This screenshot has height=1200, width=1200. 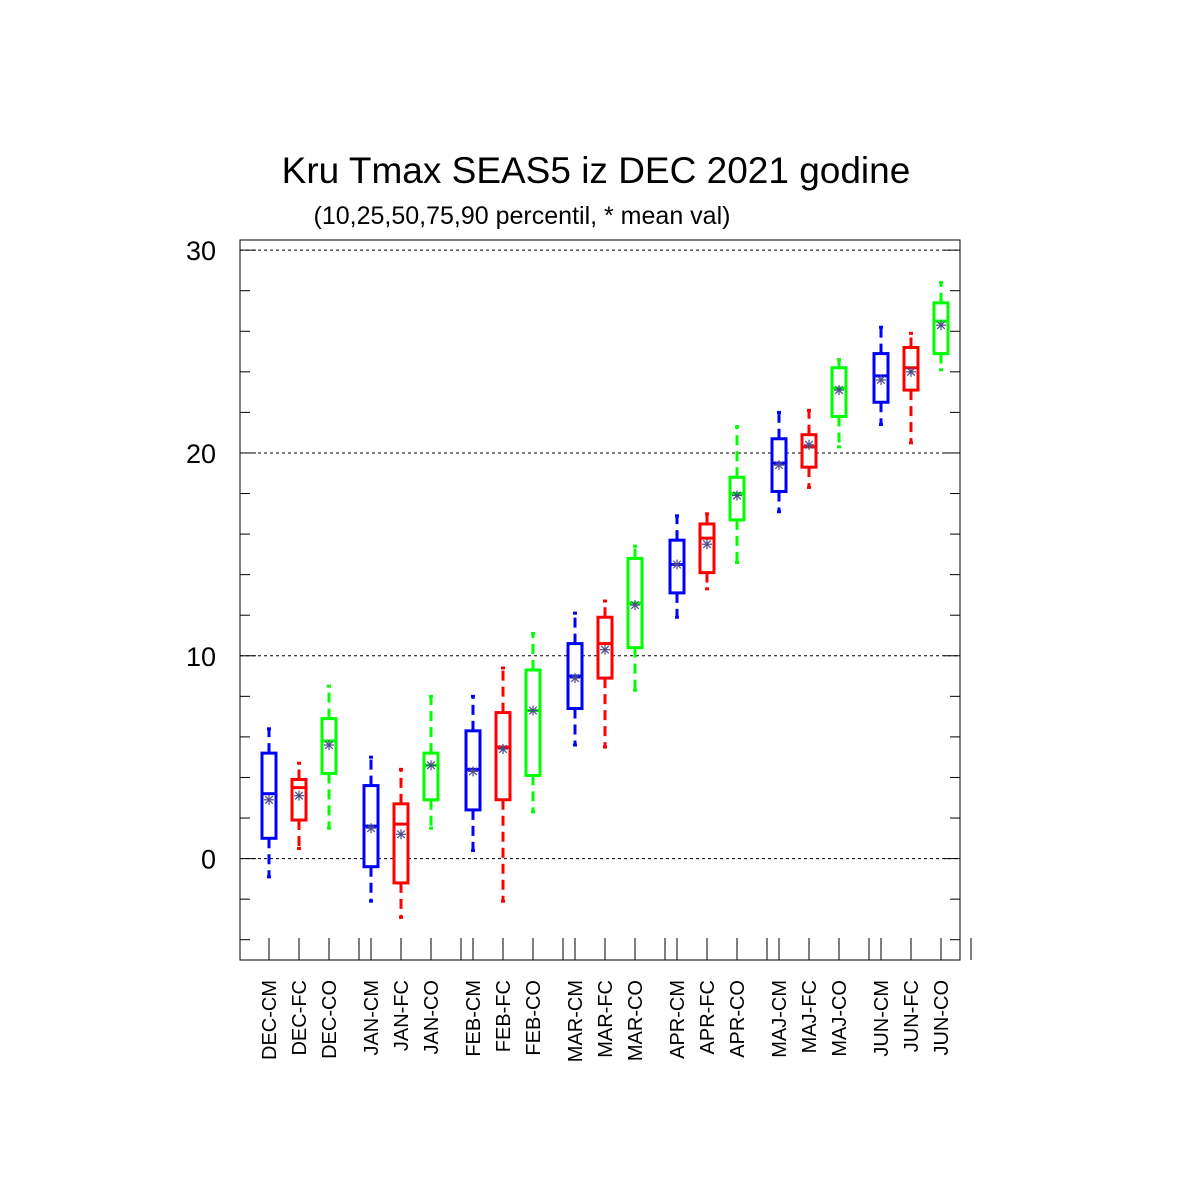 I want to click on box-jan-co, so click(x=431, y=762).